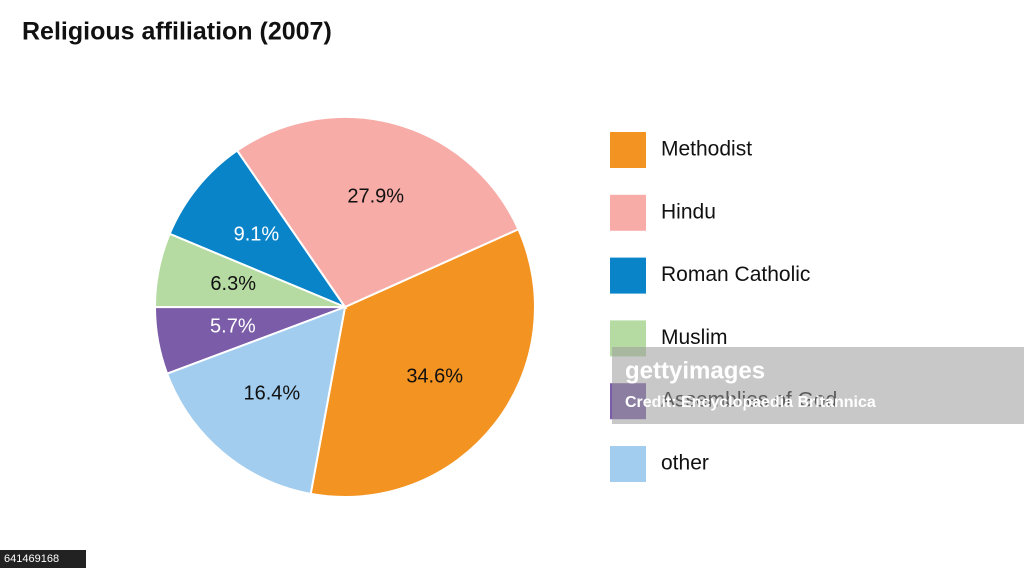 This screenshot has width=1024, height=579. I want to click on legend-label: other, so click(685, 463).